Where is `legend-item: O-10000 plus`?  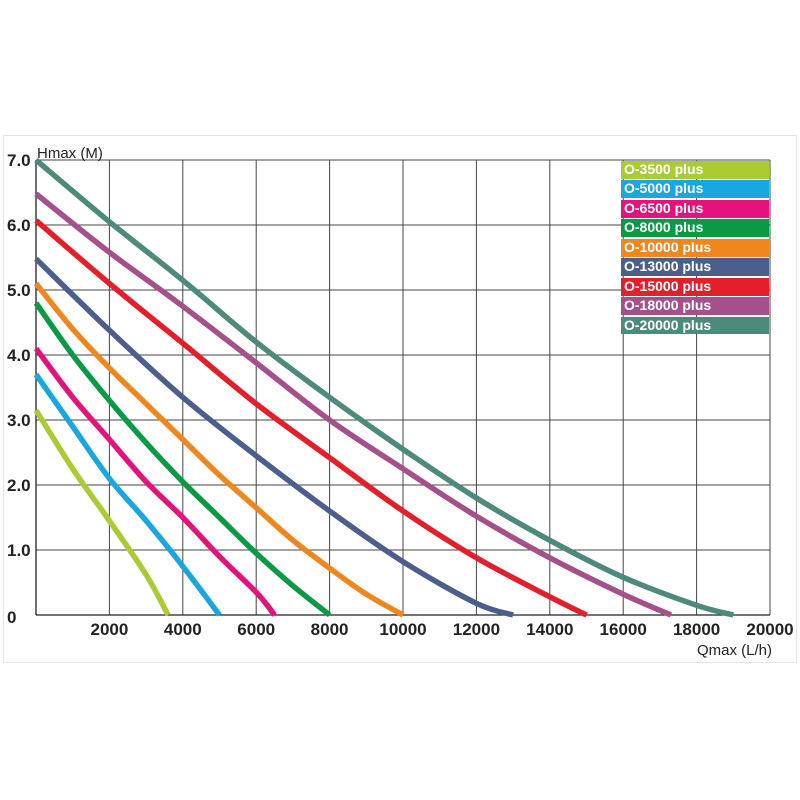 legend-item: O-10000 plus is located at coordinates (695, 247).